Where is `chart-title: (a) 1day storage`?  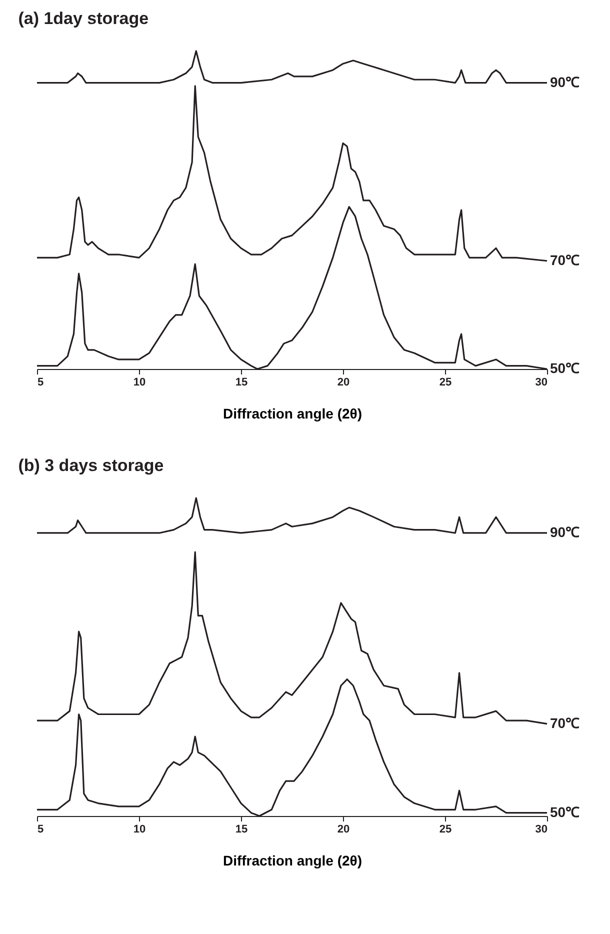 chart-title: (a) 1day storage is located at coordinates (83, 18).